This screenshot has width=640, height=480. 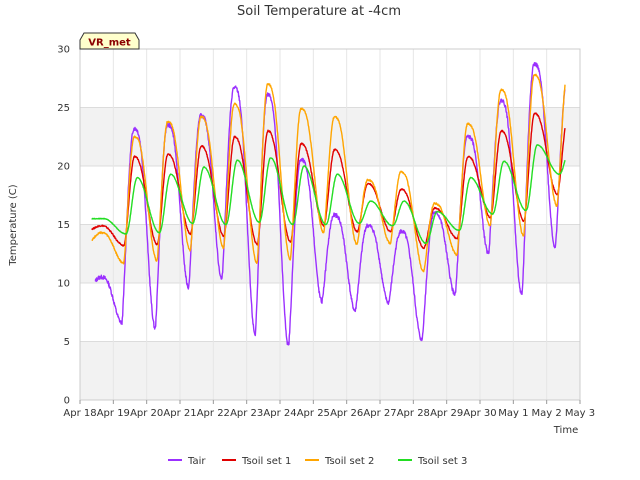 I want to click on y-tick-label: 25, so click(x=63, y=108).